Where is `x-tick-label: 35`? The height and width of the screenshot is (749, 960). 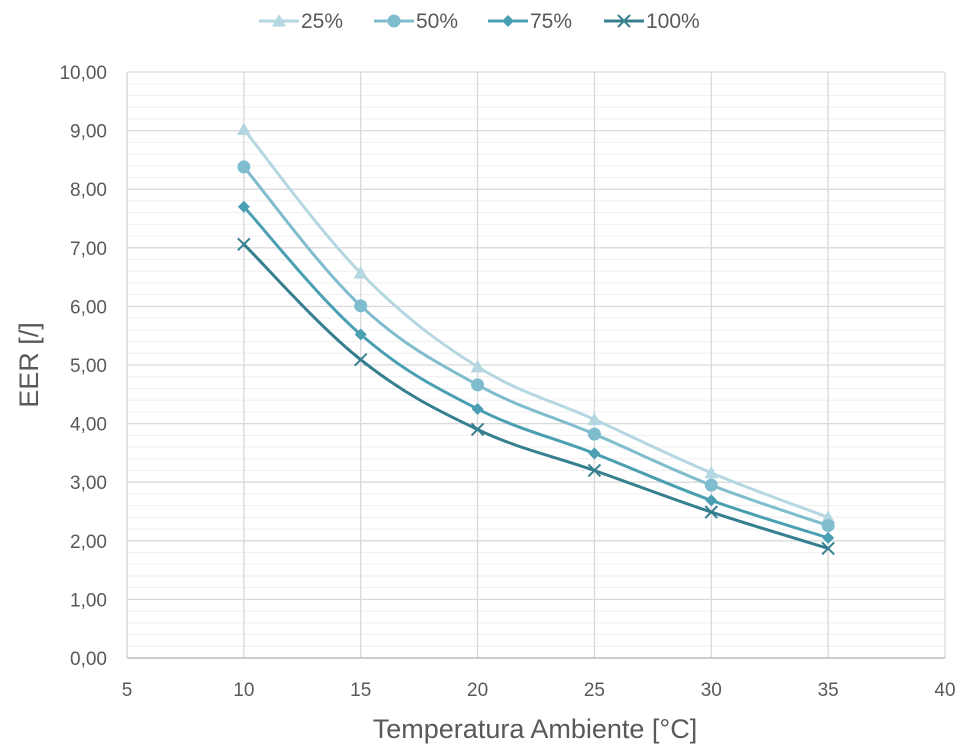
x-tick-label: 35 is located at coordinates (828, 690).